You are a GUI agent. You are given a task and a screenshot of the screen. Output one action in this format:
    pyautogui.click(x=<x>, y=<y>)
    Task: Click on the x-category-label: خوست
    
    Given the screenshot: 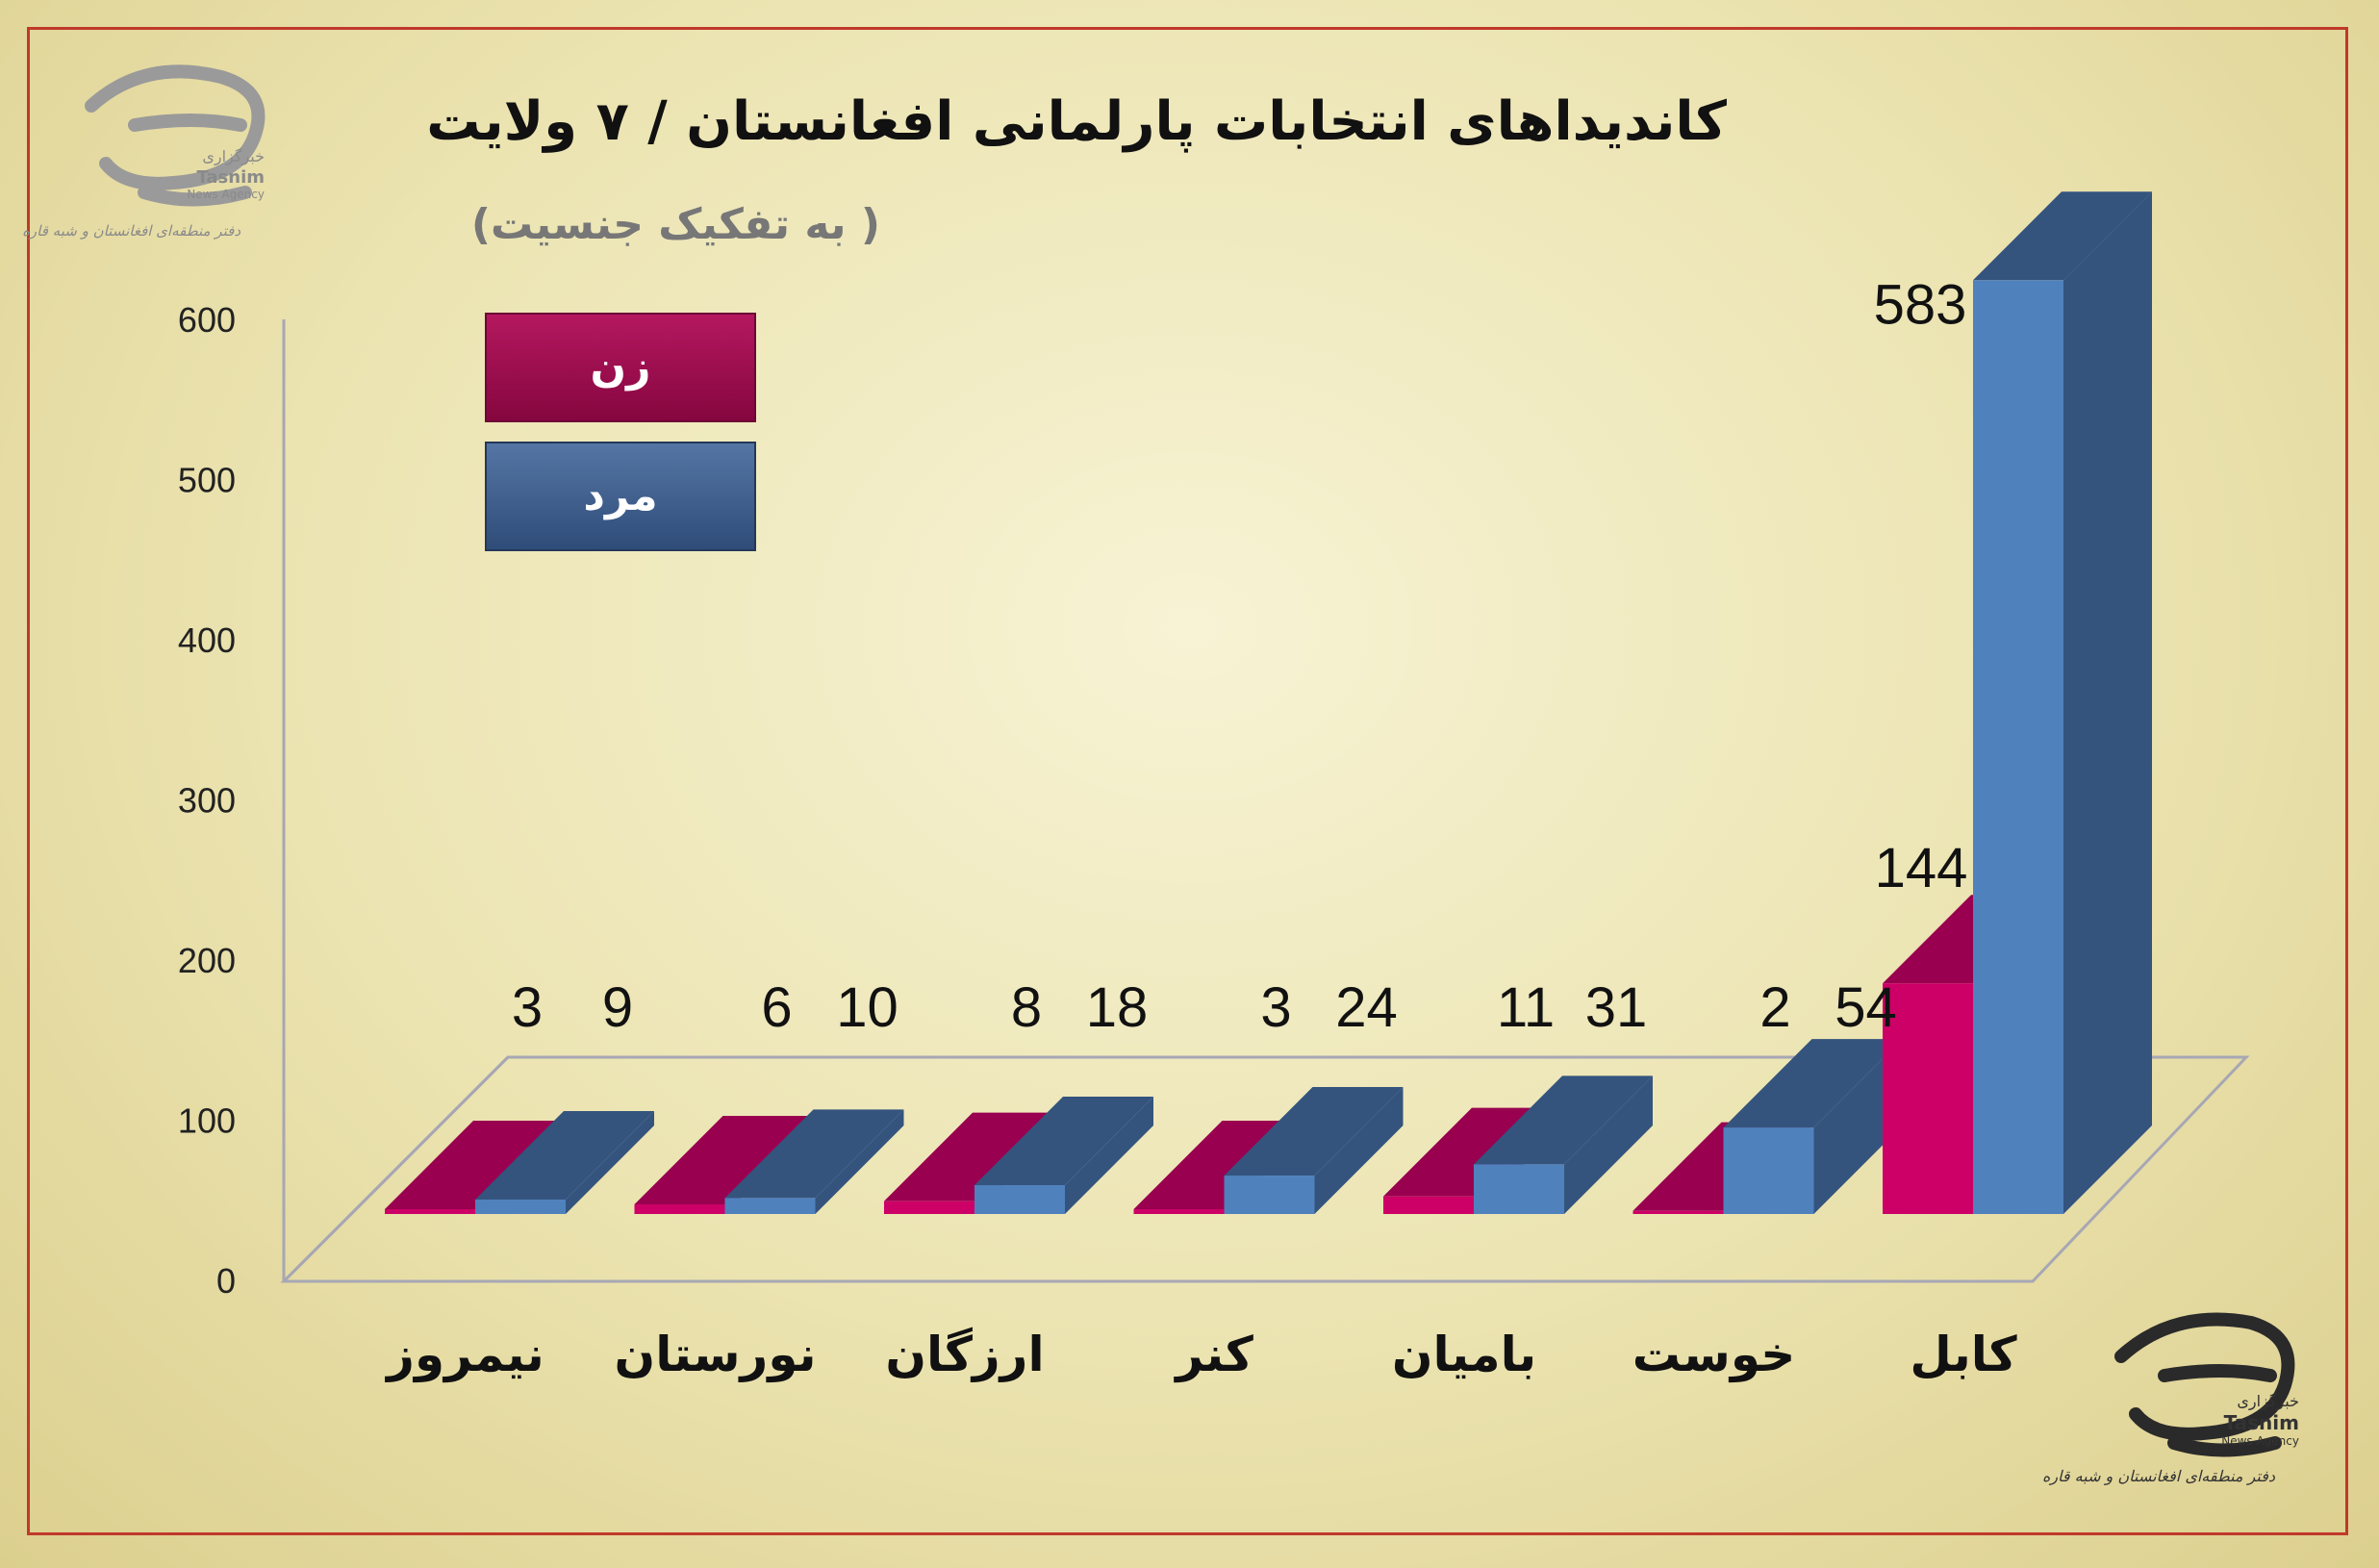 What is the action you would take?
    pyautogui.click(x=1713, y=1355)
    